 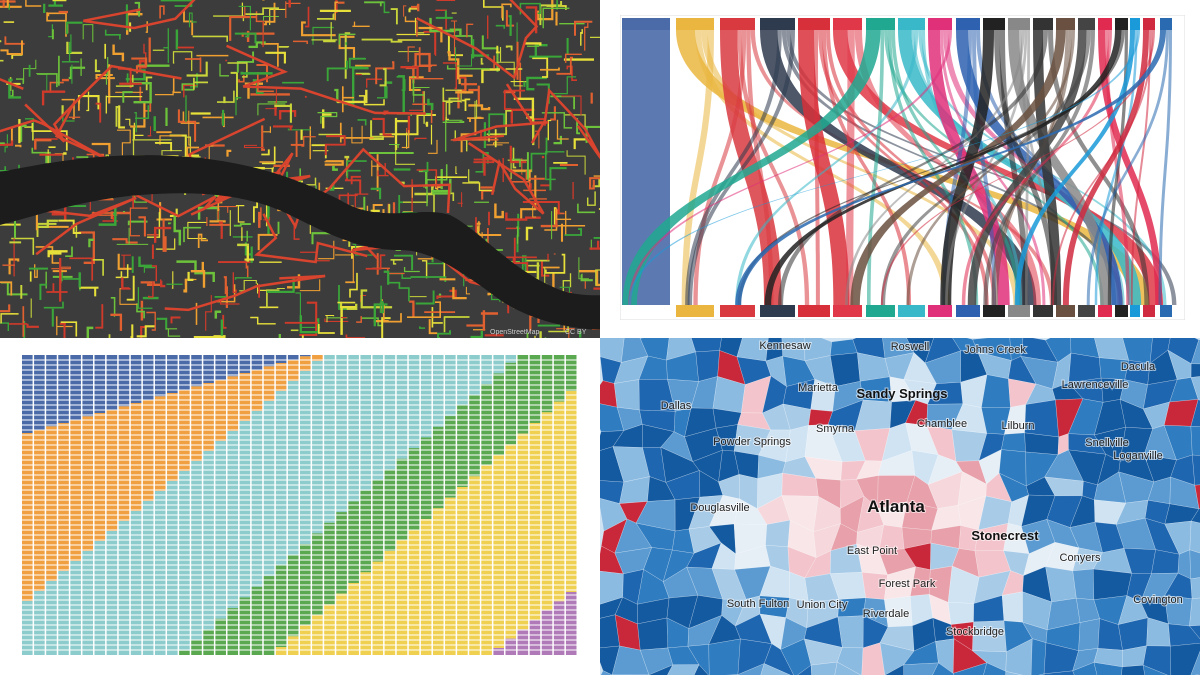 What do you see at coordinates (896, 506) in the screenshot?
I see `place-label: Atlanta` at bounding box center [896, 506].